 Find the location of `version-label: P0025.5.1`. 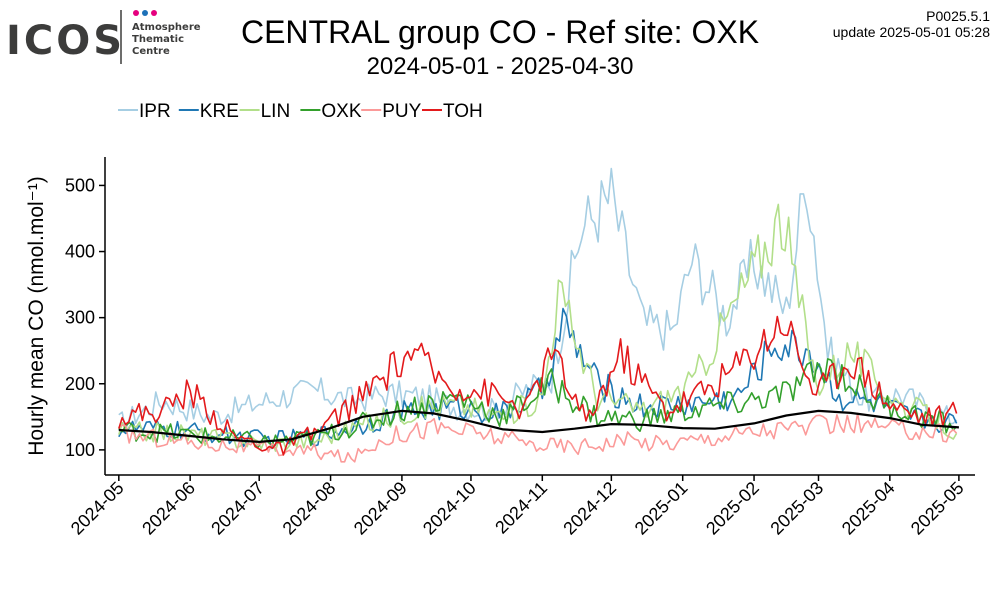

version-label: P0025.5.1 is located at coordinates (958, 16).